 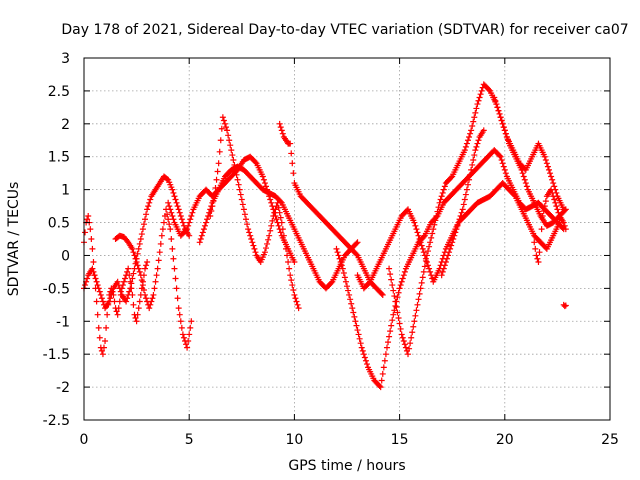 I want to click on x-axis-label: GPS time / hours, so click(x=346, y=466).